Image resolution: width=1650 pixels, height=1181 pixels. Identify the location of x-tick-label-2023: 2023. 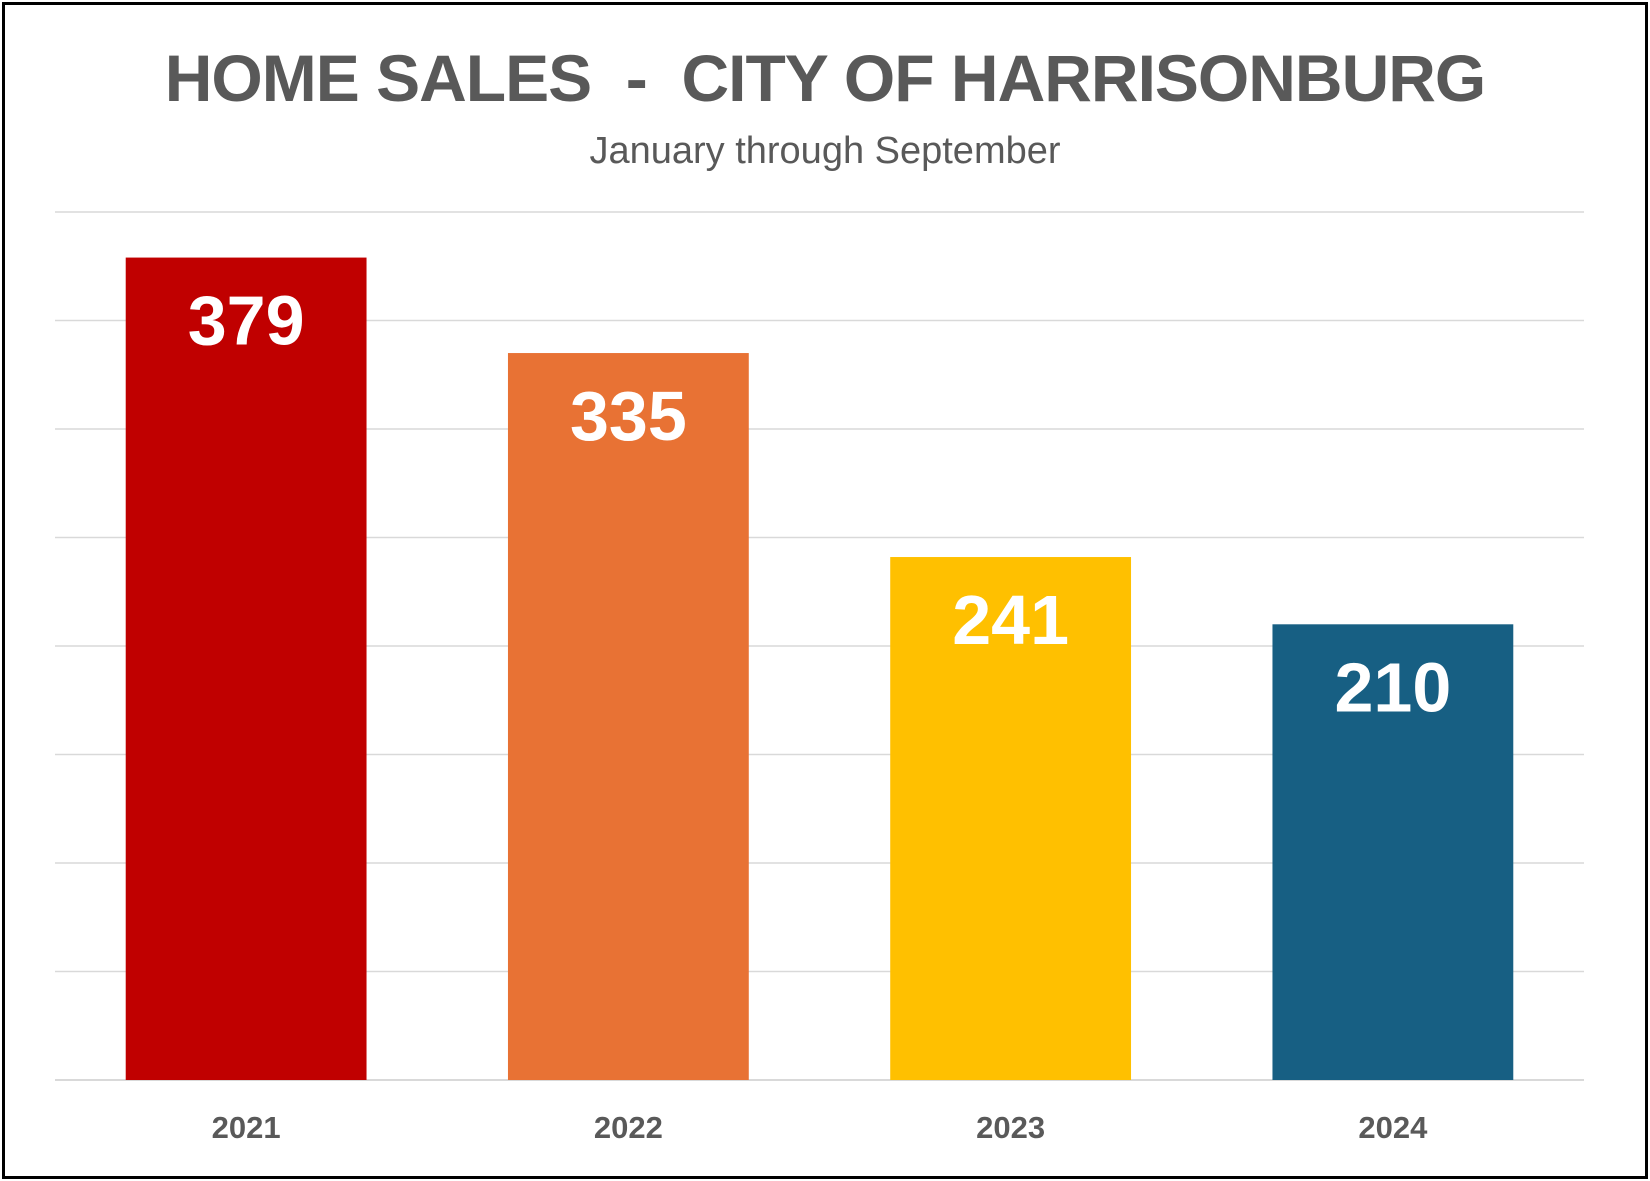
(1010, 1127).